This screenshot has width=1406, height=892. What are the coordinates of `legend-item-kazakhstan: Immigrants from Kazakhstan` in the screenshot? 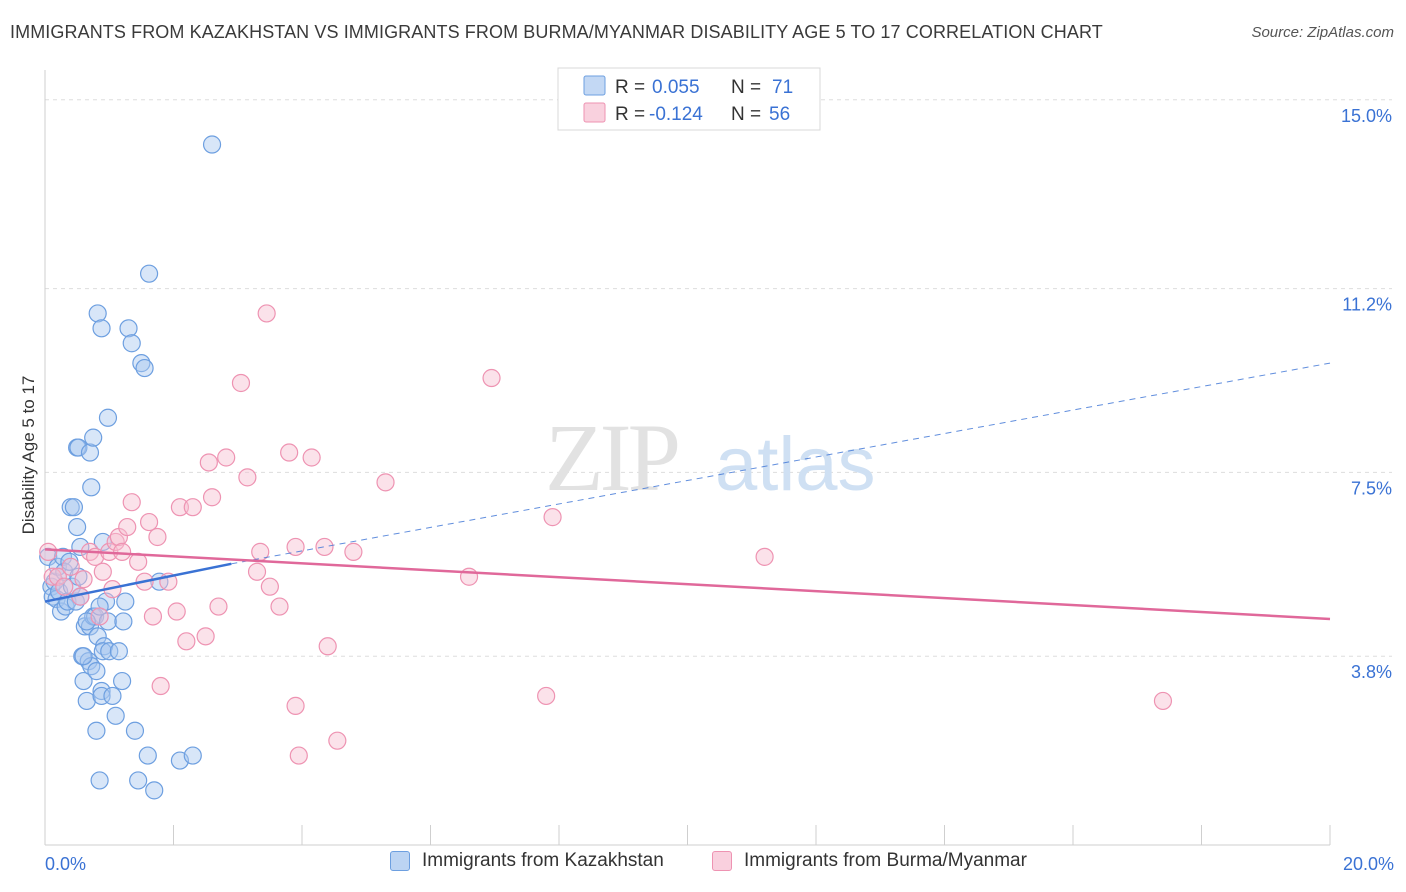 It's located at (527, 861).